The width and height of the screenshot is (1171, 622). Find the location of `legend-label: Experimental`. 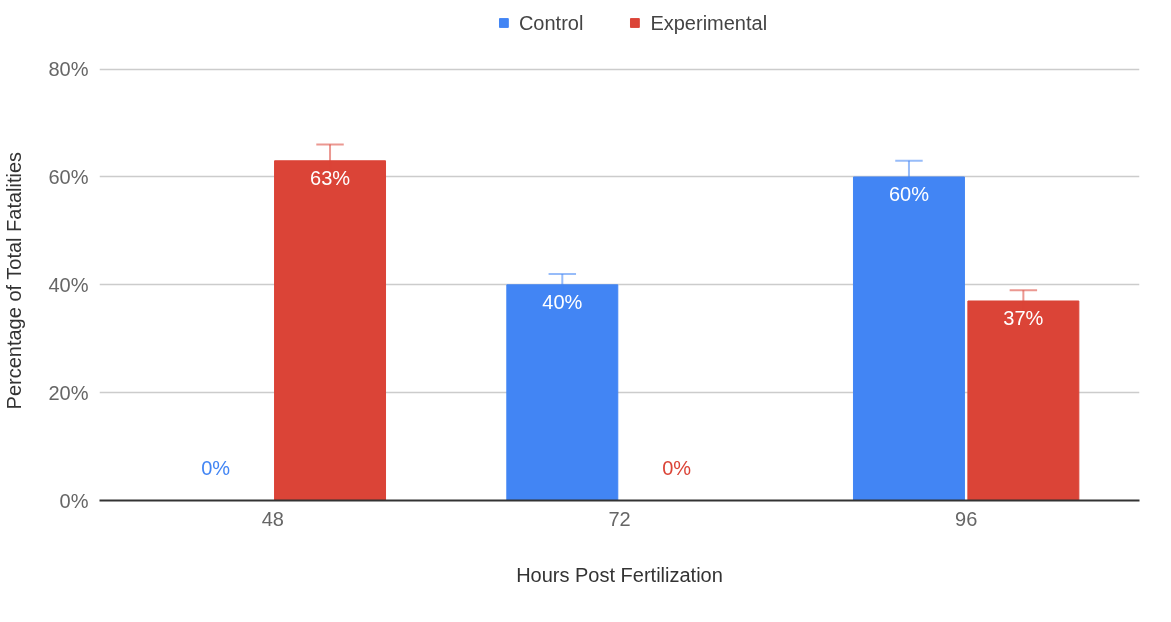

legend-label: Experimental is located at coordinates (709, 22).